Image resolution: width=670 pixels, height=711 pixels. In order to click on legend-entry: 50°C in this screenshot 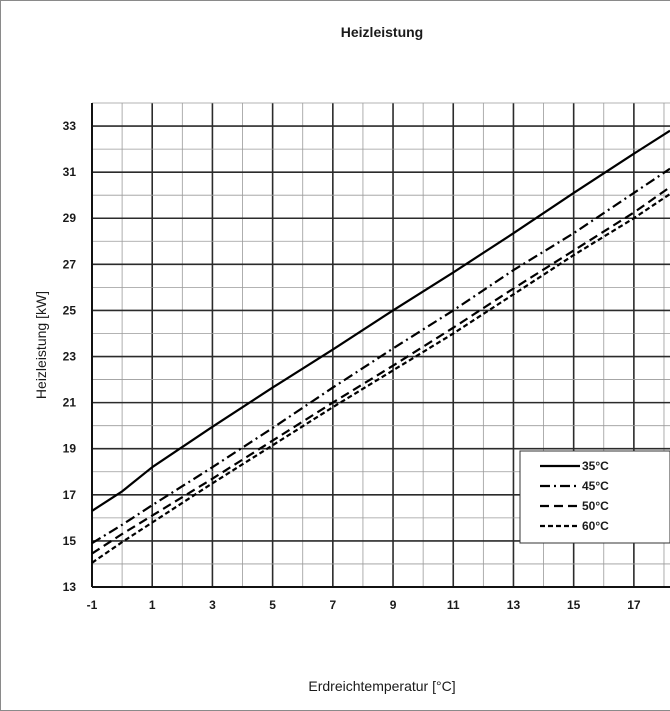, I will do `click(595, 506)`.